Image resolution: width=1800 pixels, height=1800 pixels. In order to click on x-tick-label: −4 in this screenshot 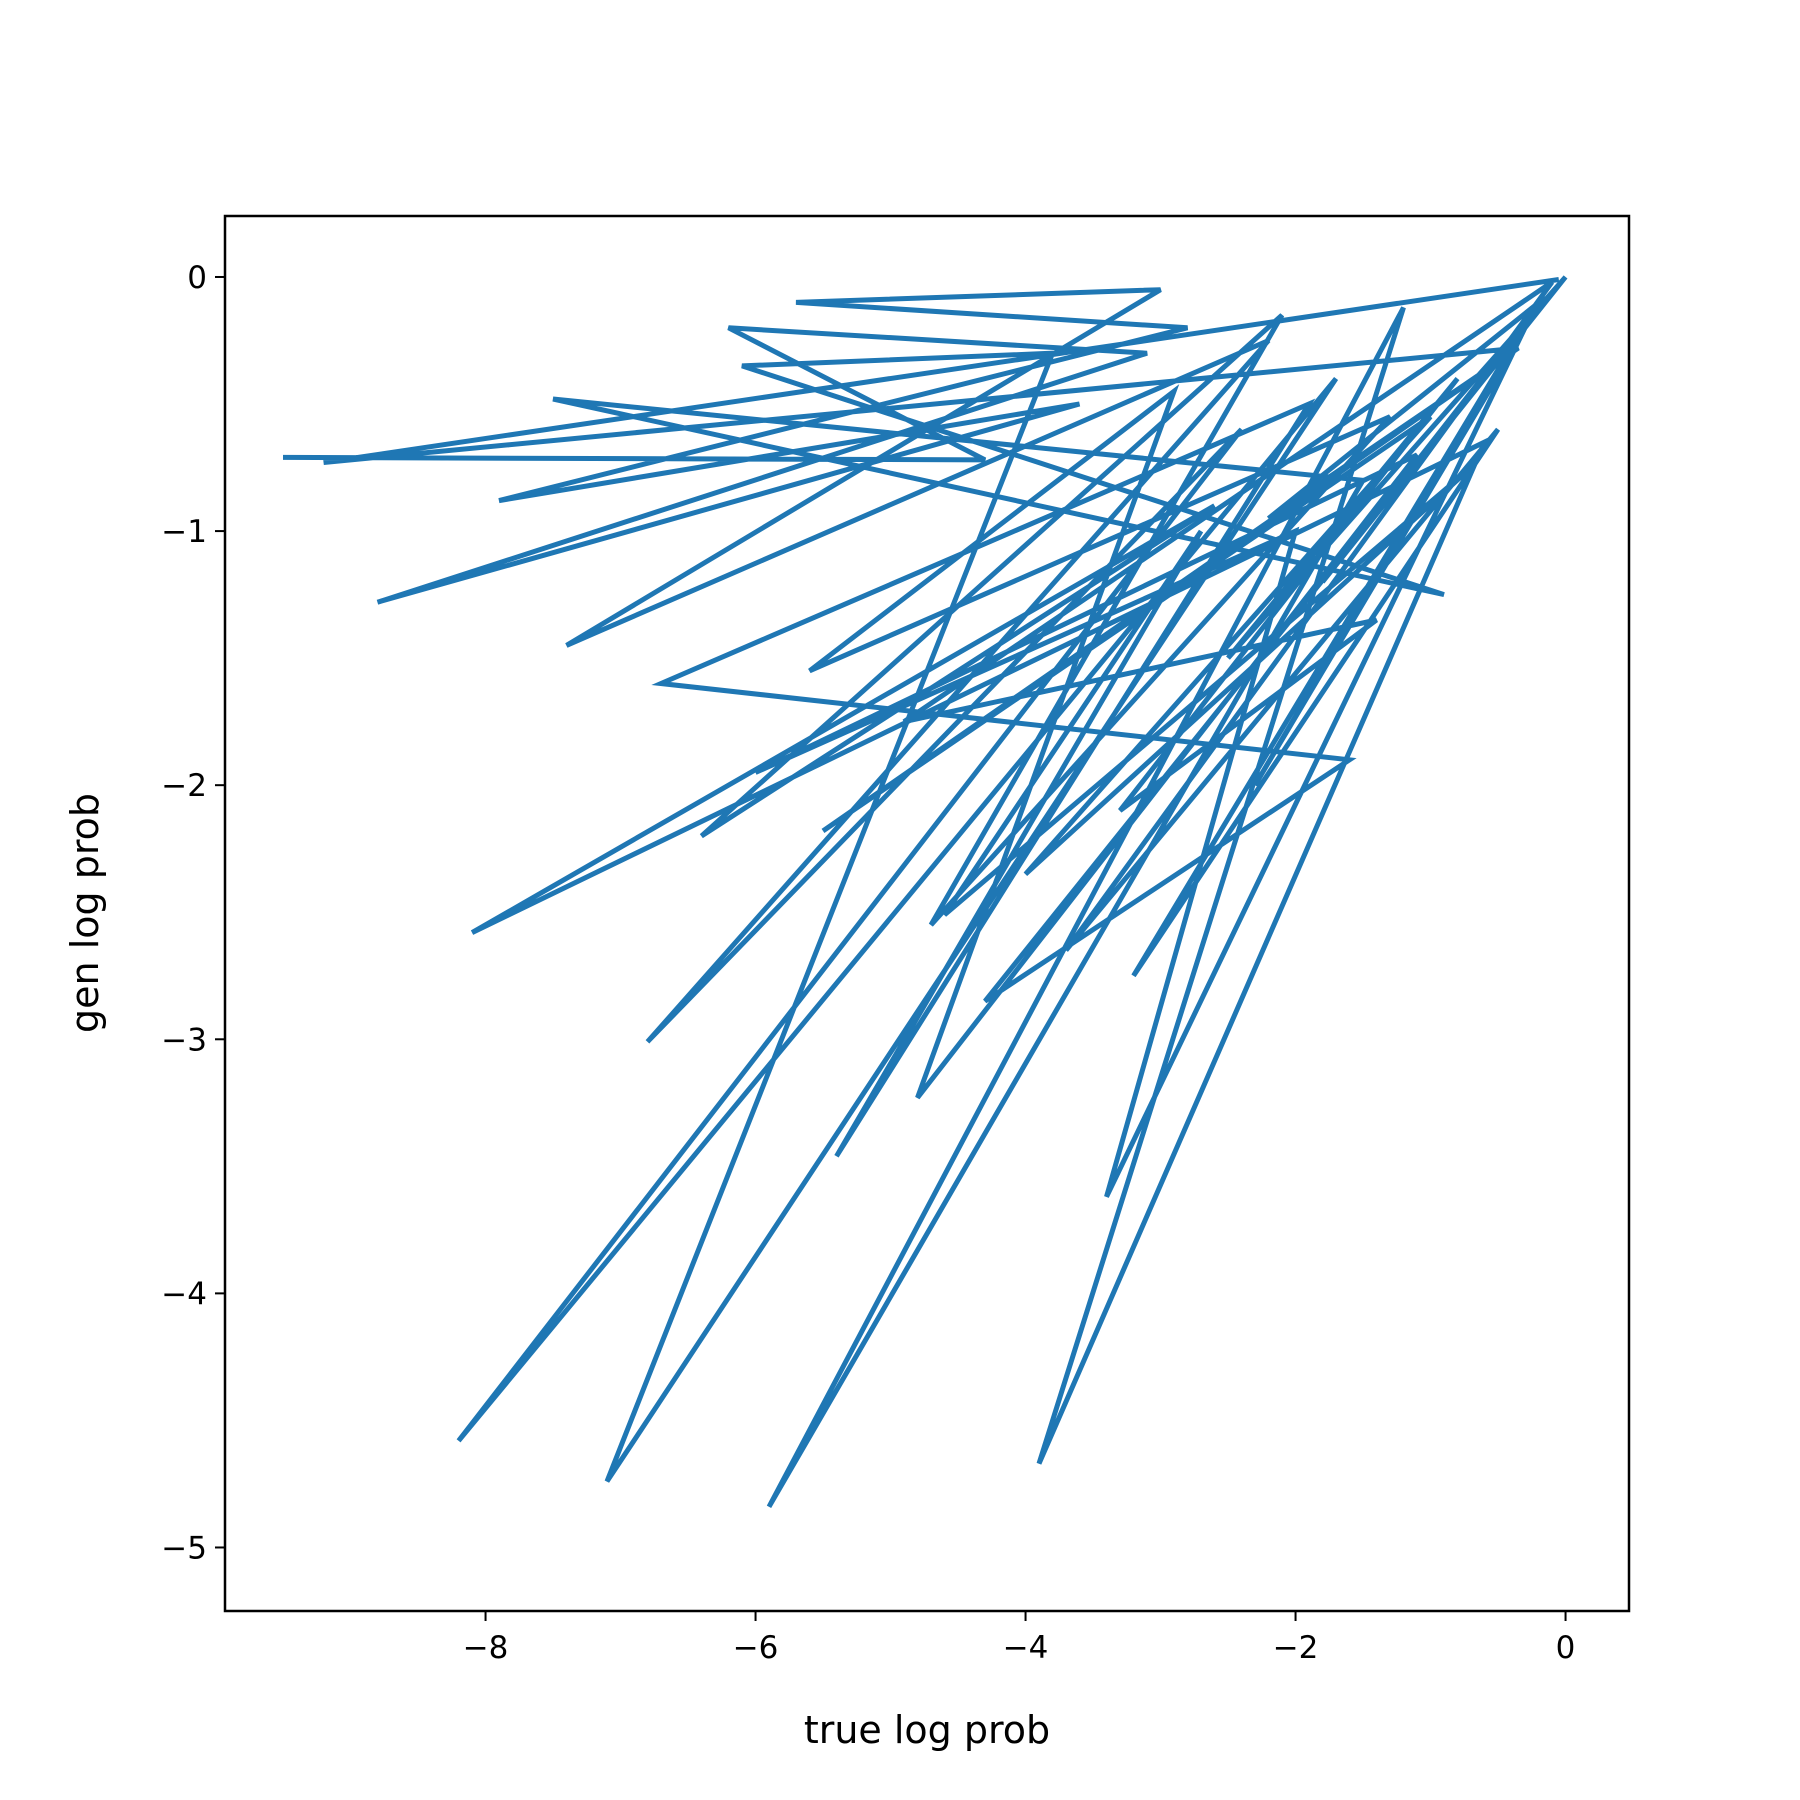, I will do `click(1026, 1648)`.